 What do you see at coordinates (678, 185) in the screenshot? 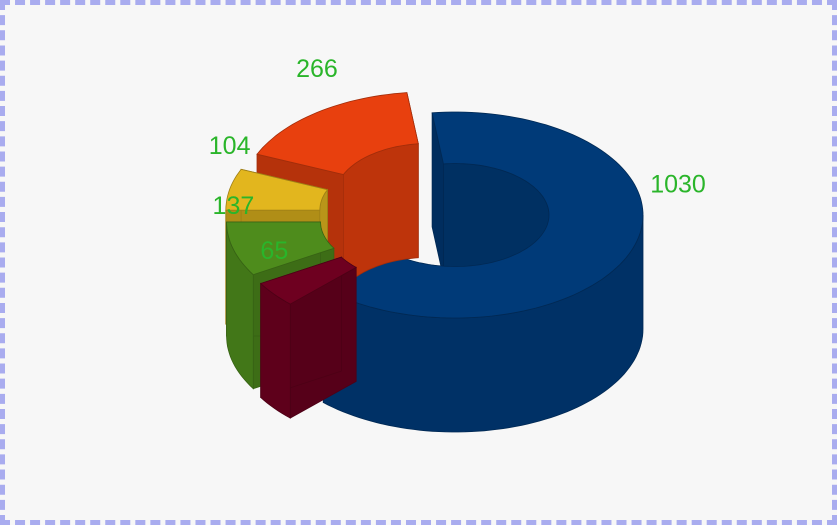
I see `data-label: 1030` at bounding box center [678, 185].